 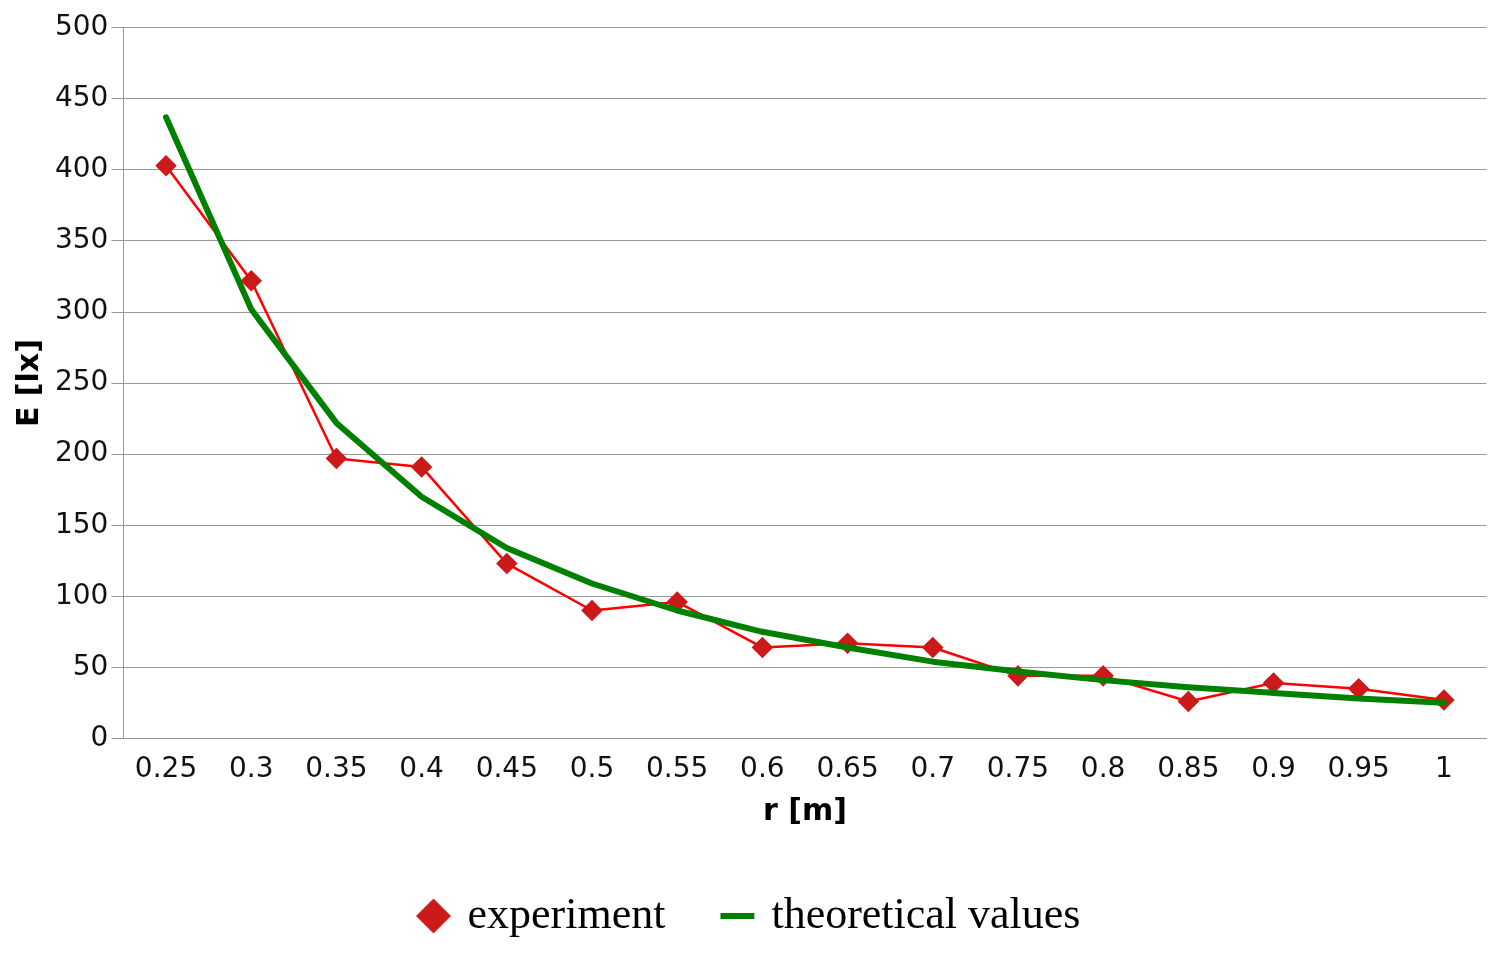 I want to click on x-tick-label: 0.9, so click(x=1273, y=768).